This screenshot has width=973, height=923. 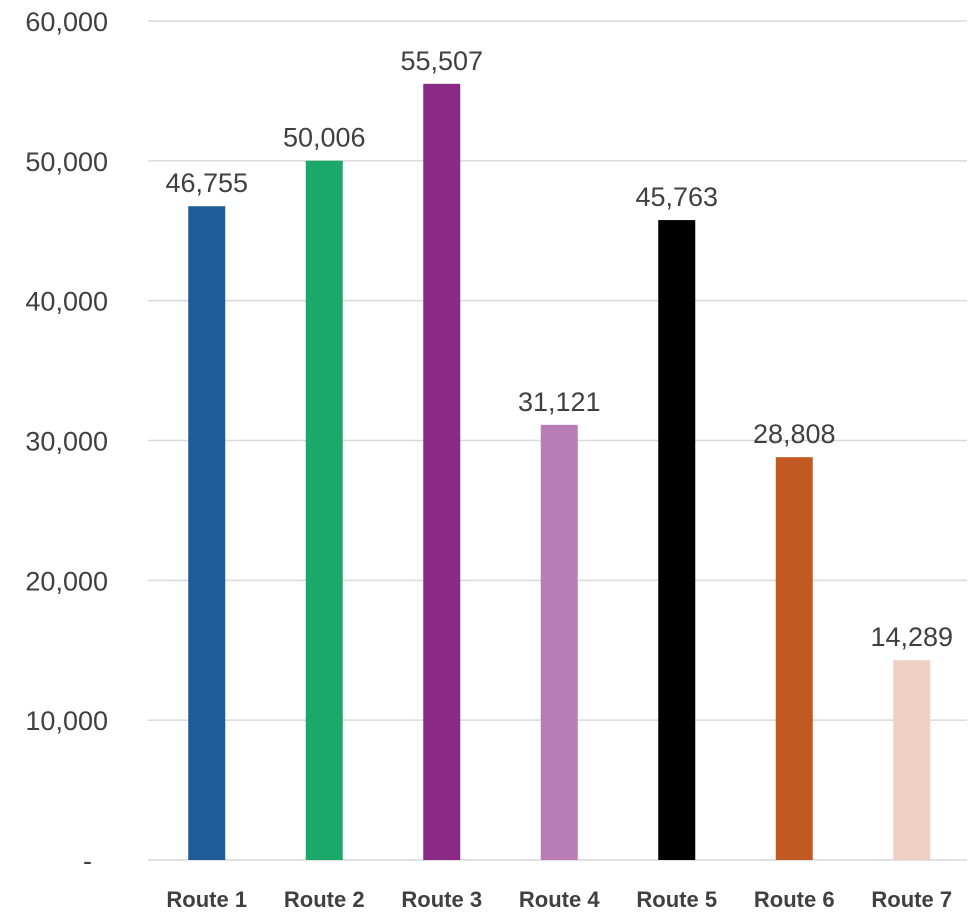 I want to click on x-tick-label: Route 1, so click(x=206, y=899).